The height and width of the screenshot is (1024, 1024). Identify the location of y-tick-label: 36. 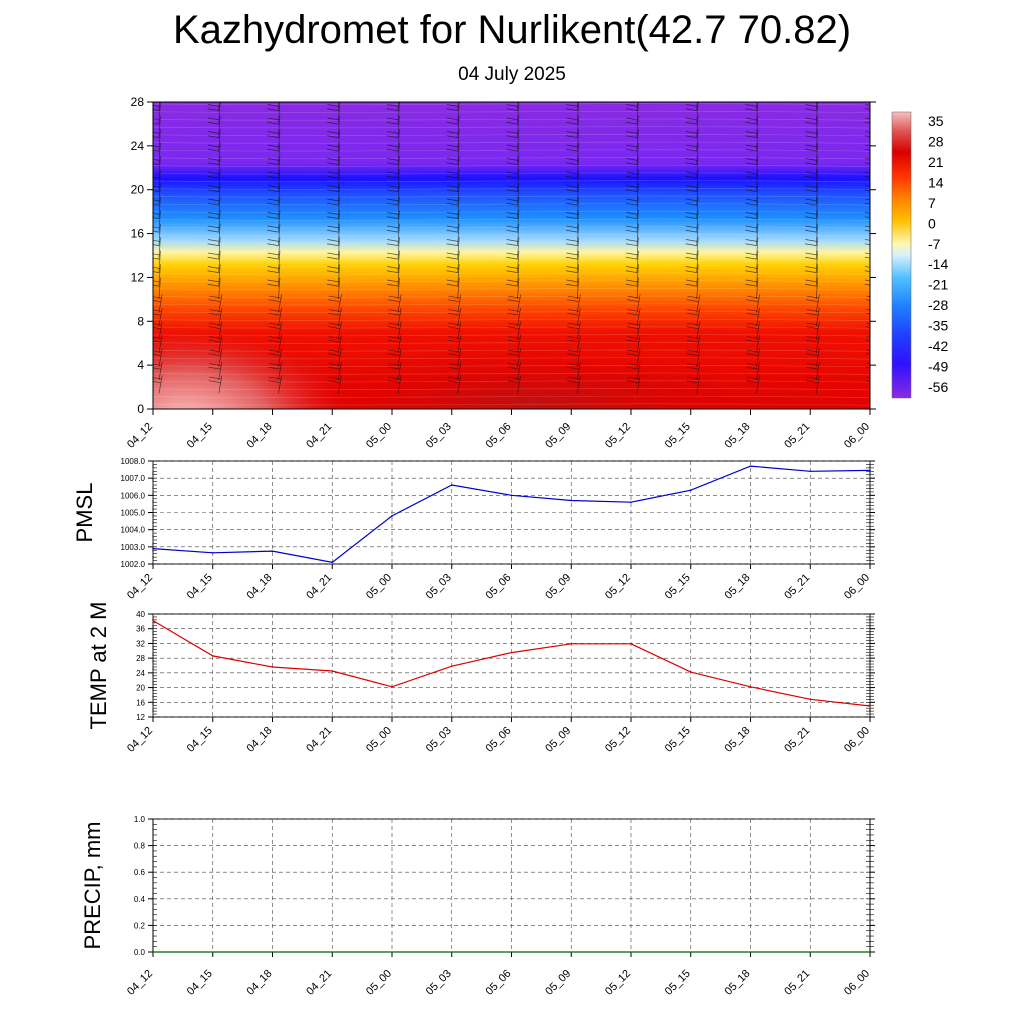
(140, 629).